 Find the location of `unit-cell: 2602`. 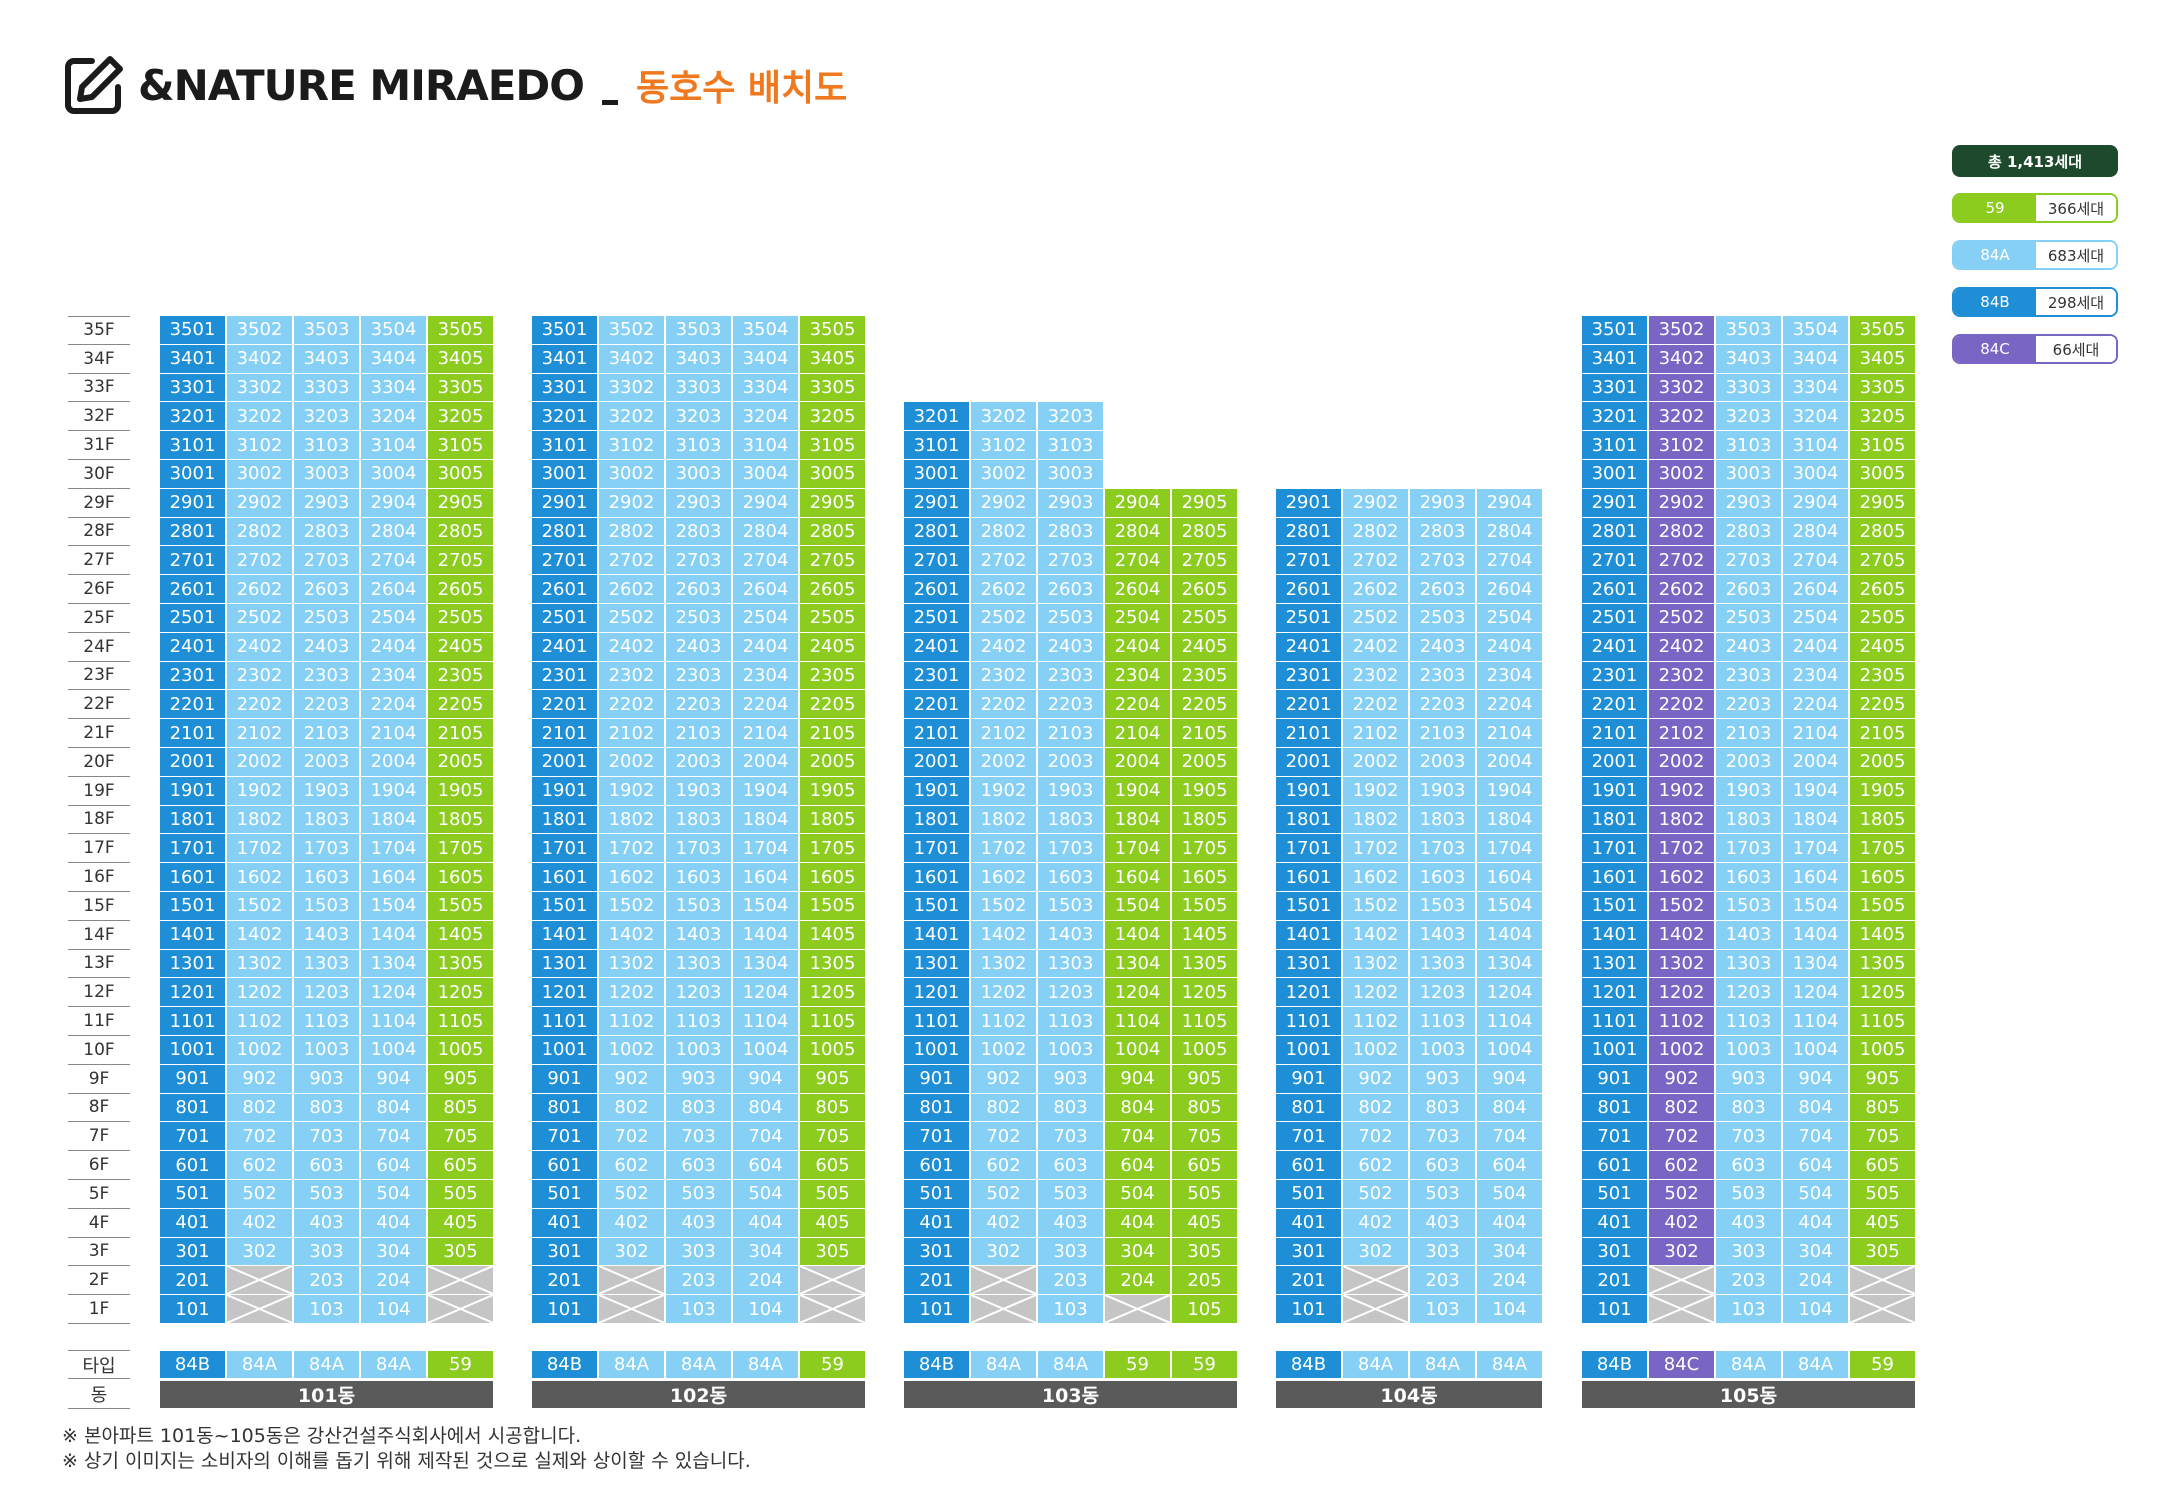

unit-cell: 2602 is located at coordinates (1375, 589).